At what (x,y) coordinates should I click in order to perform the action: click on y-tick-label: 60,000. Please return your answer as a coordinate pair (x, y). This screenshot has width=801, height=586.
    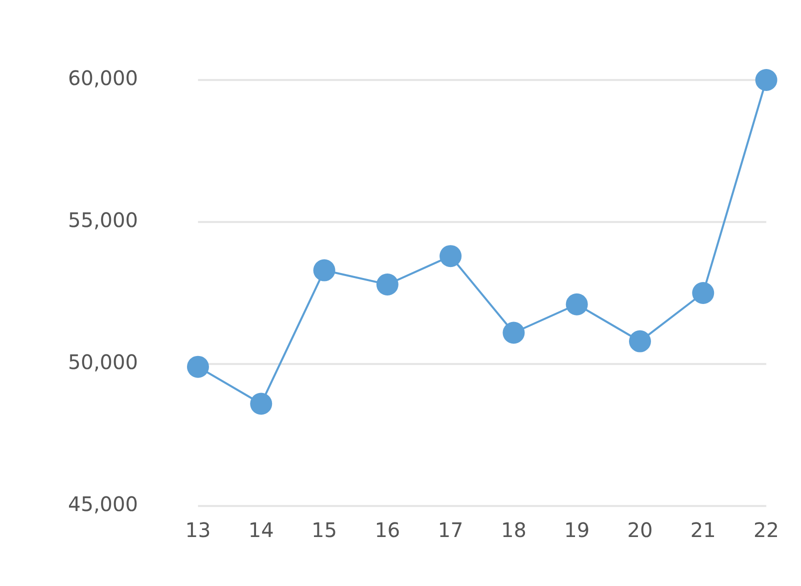
    Looking at the image, I should click on (103, 78).